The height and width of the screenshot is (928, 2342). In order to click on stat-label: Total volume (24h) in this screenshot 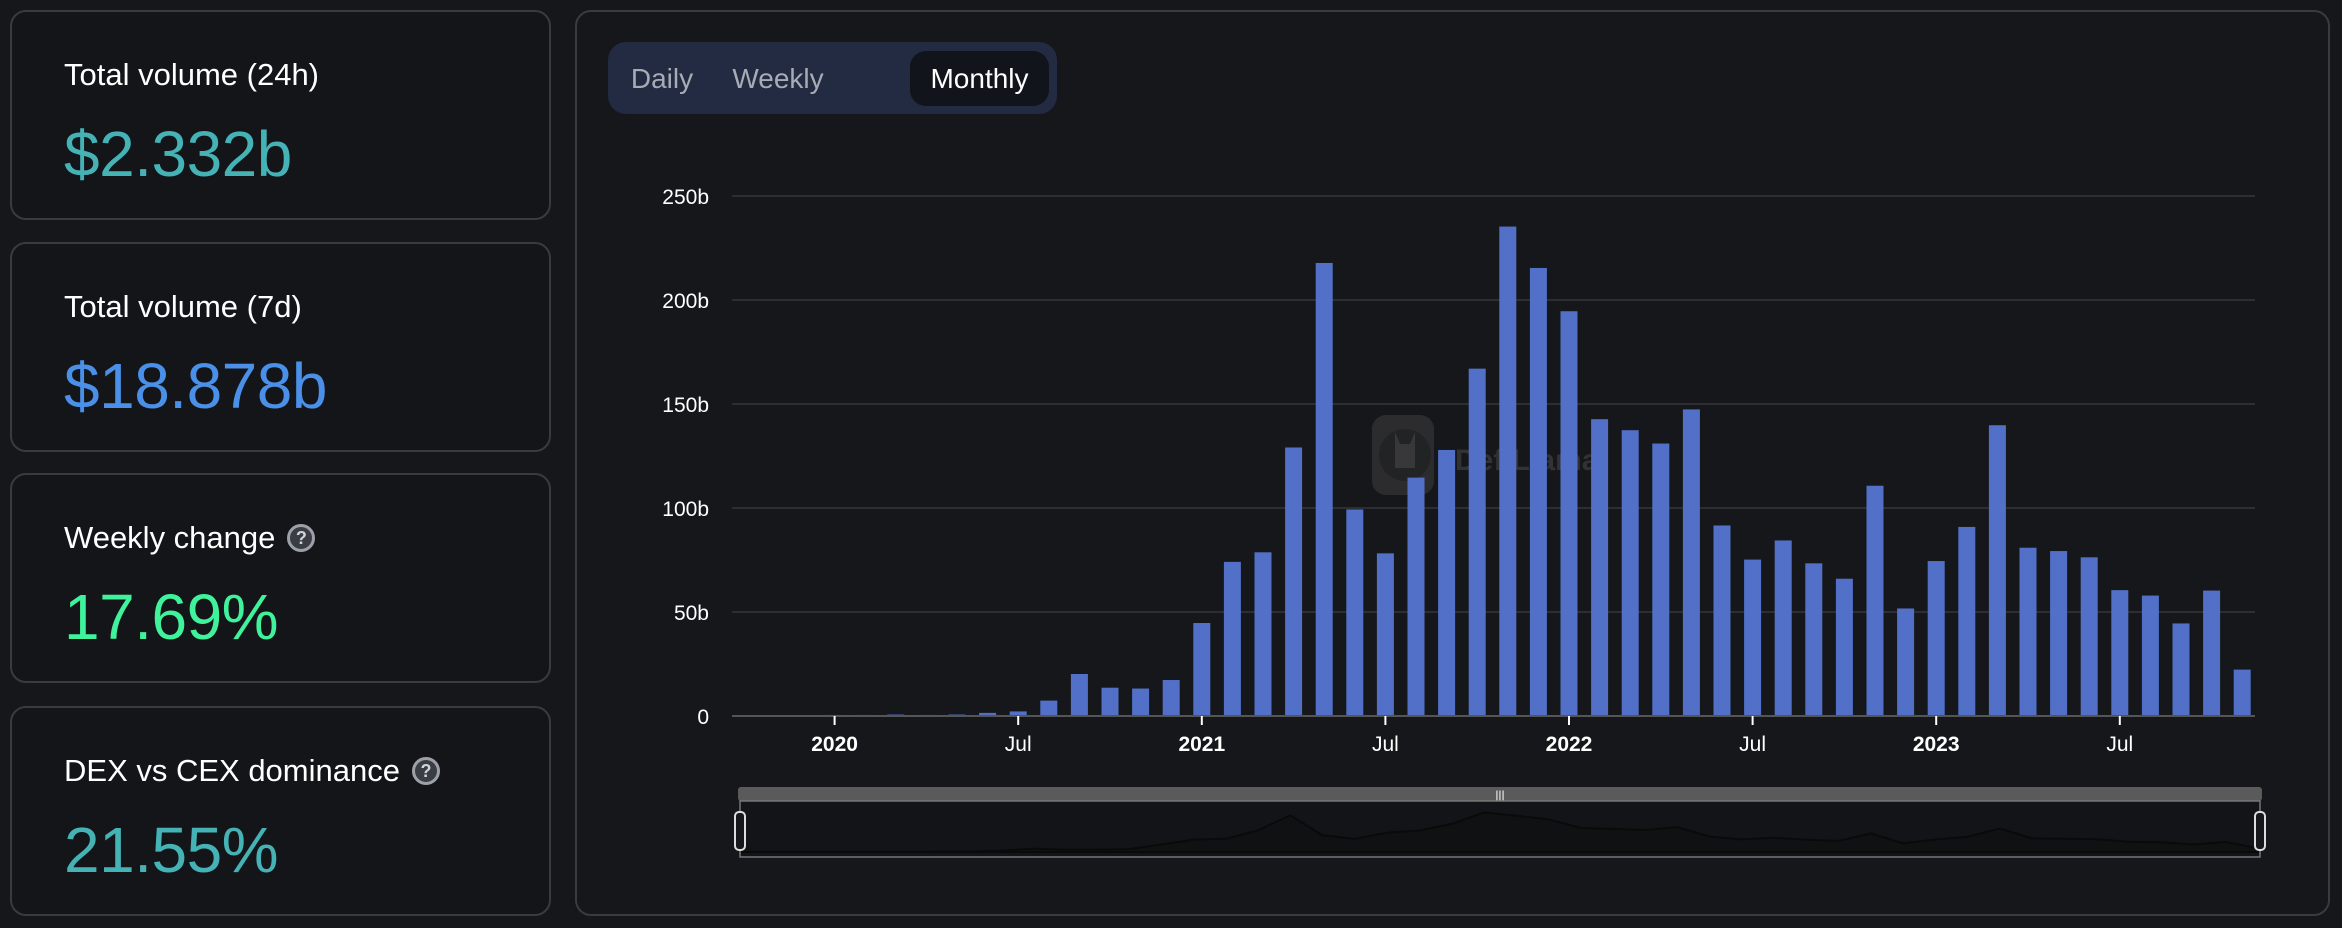, I will do `click(191, 75)`.